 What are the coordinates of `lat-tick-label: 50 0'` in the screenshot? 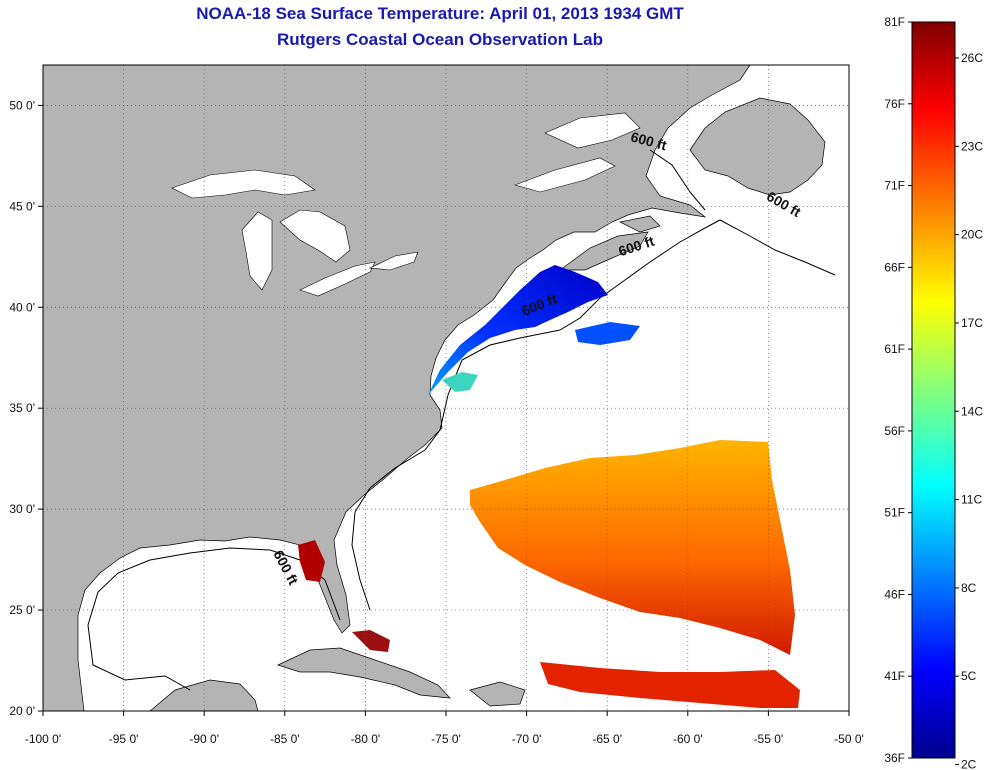 It's located at (22, 105).